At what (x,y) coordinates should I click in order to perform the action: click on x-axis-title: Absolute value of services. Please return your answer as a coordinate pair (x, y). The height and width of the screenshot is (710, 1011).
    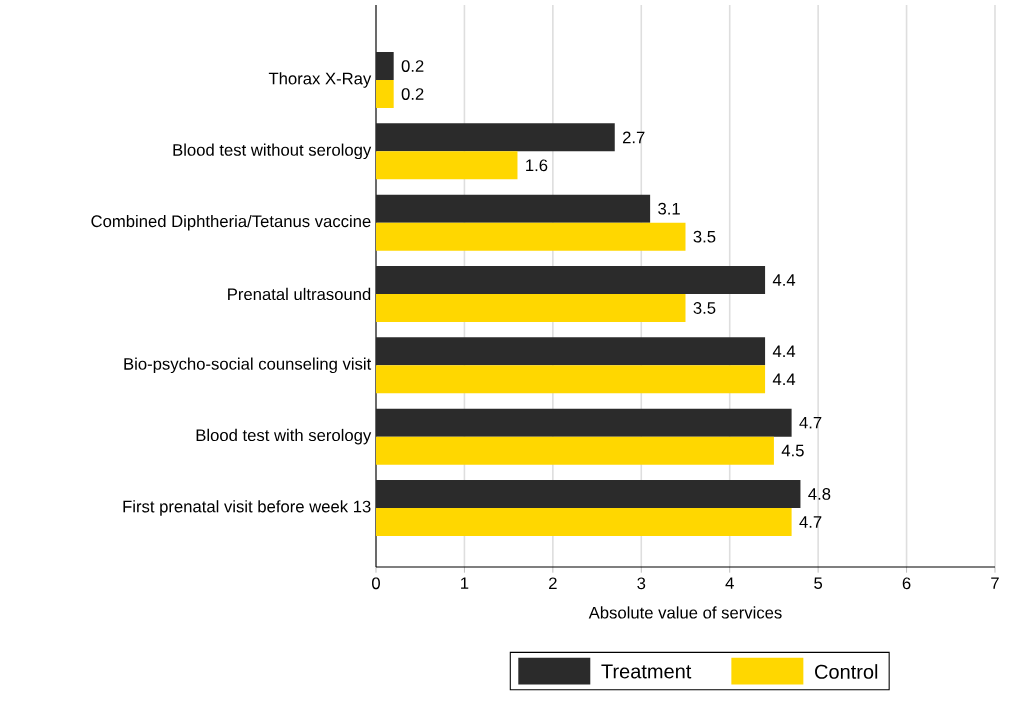
    Looking at the image, I should click on (685, 612).